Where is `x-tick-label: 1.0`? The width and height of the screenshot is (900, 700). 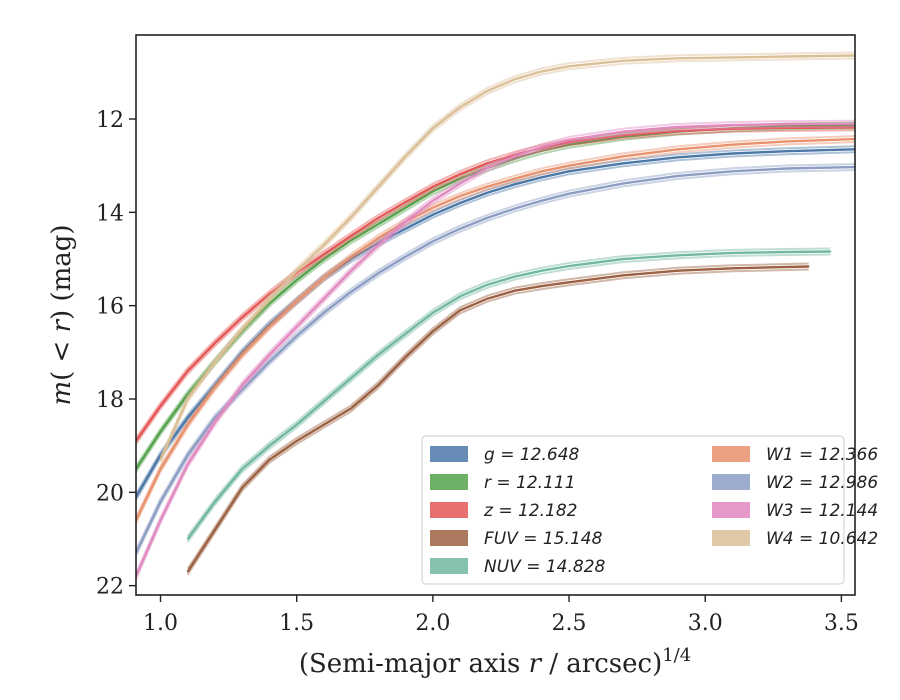
x-tick-label: 1.0 is located at coordinates (160, 623).